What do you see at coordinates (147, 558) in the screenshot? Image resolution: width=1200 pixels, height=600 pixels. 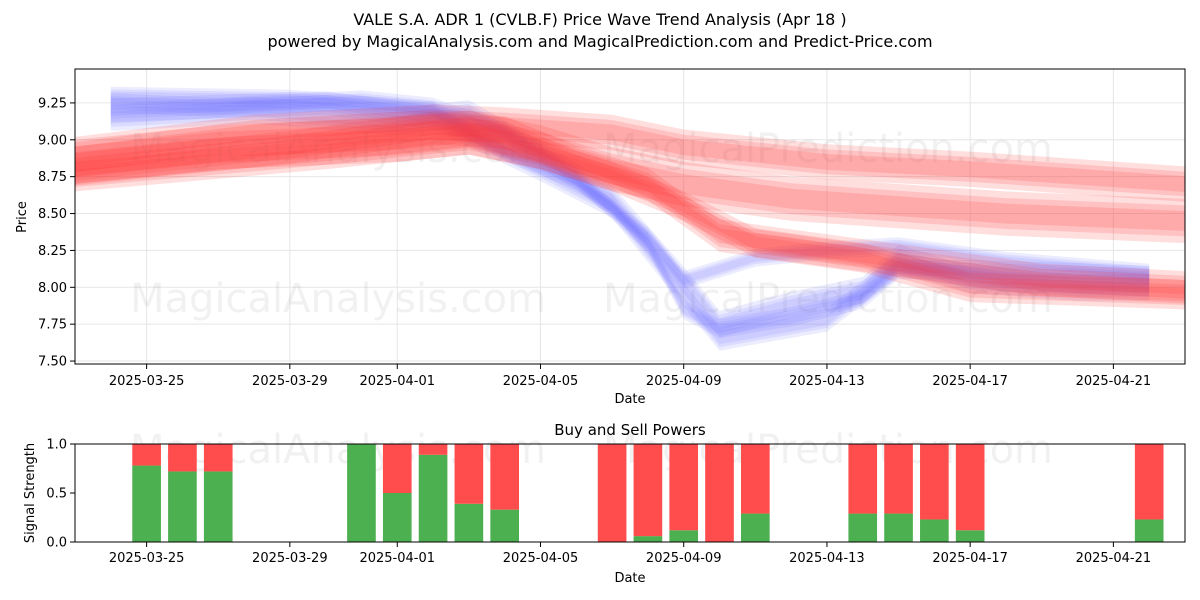 I see `signal-x-tick-label: 2025-03-25` at bounding box center [147, 558].